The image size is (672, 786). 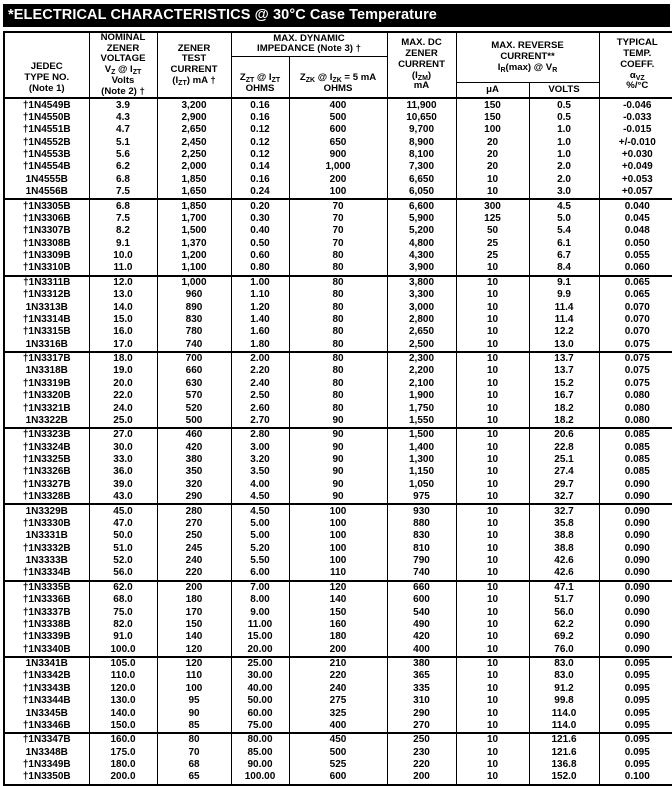 What do you see at coordinates (46, 778) in the screenshot?
I see `cell-jedec-type-no: †1N3350B` at bounding box center [46, 778].